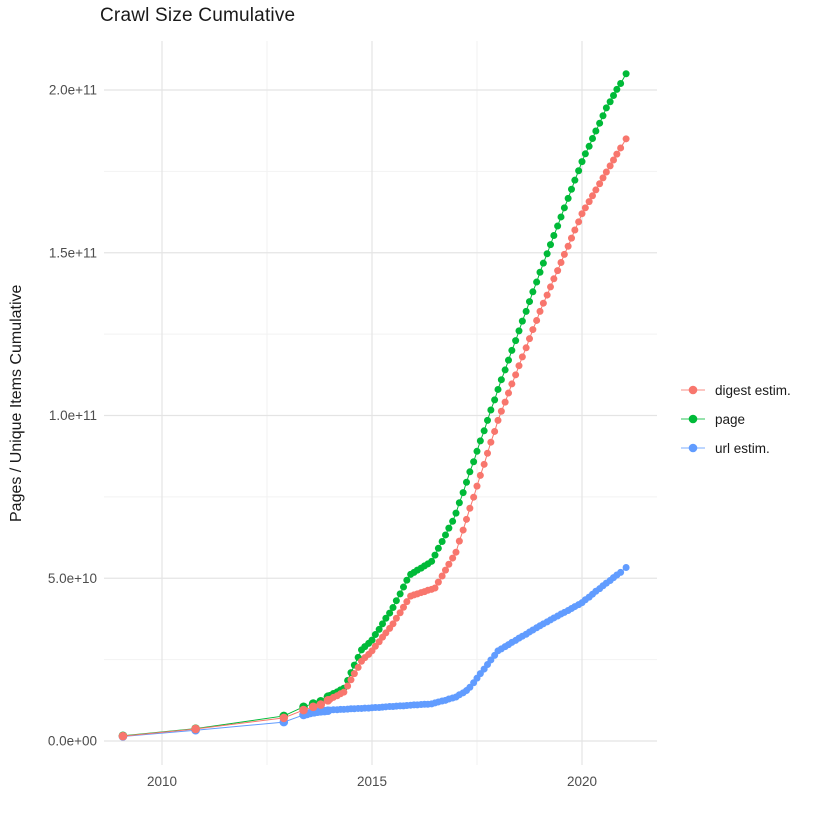 The width and height of the screenshot is (826, 827). What do you see at coordinates (374, 652) in the screenshot?
I see `series-url-estim` at bounding box center [374, 652].